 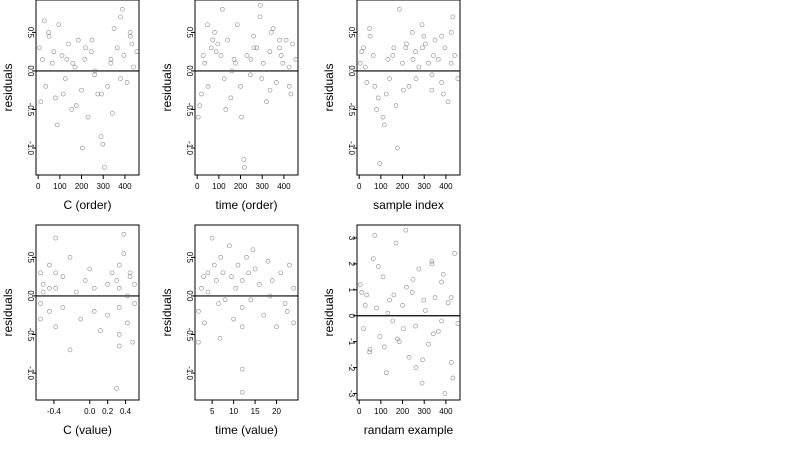 I want to click on y-axis-label: residuals, so click(x=167, y=87).